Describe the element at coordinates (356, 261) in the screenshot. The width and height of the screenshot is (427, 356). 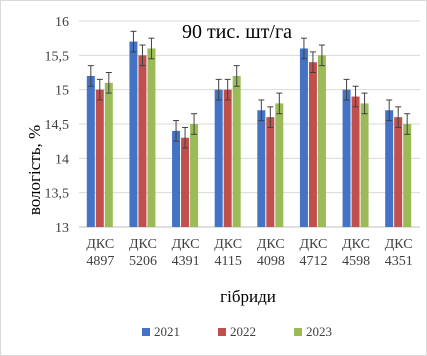
I see `x-tick-label: 4598` at that location.